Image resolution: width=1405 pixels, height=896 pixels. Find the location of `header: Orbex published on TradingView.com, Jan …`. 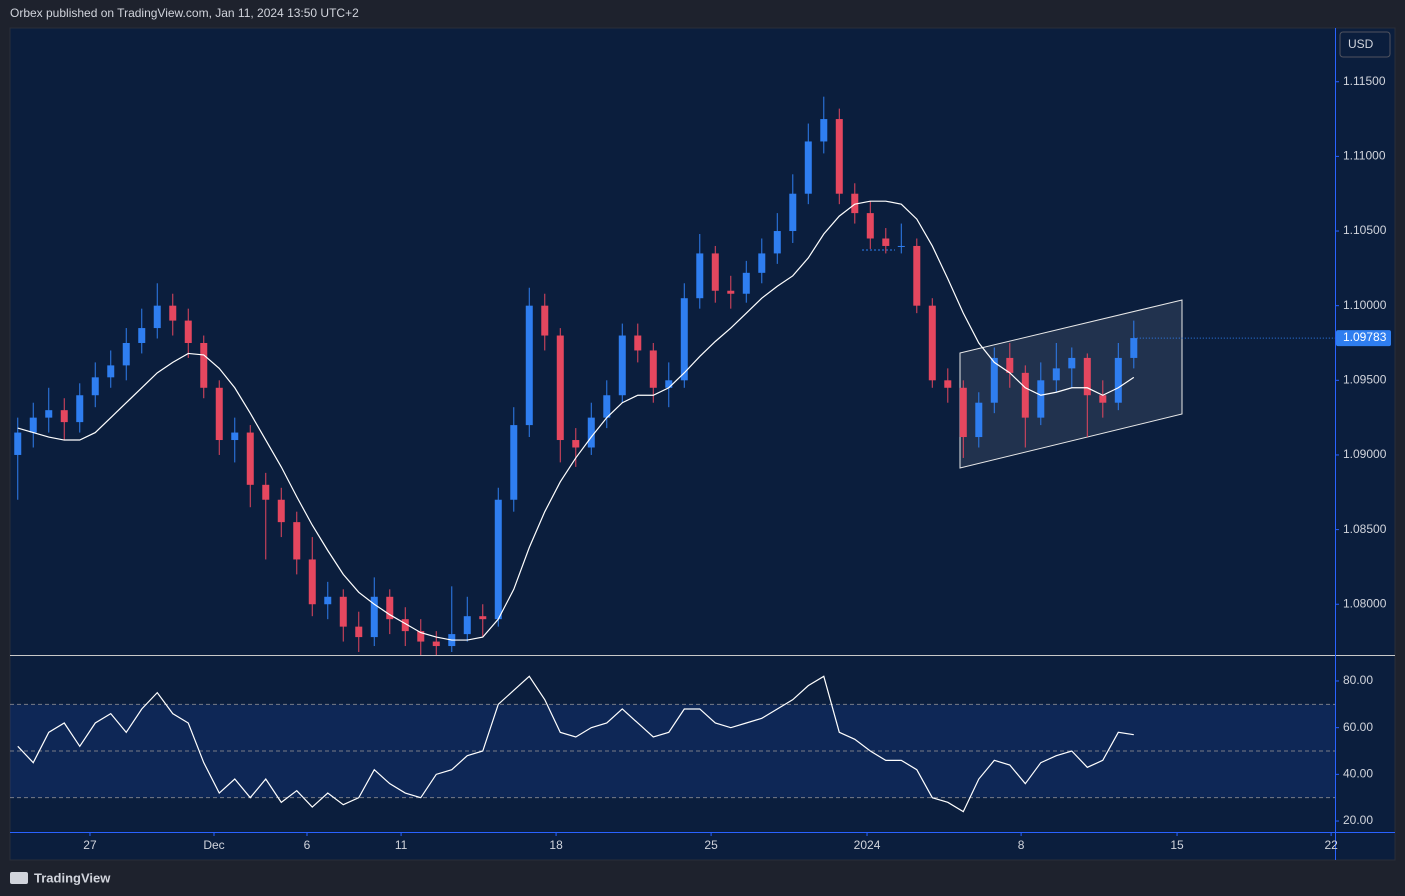

header: Orbex published on TradingView.com, Jan … is located at coordinates (184, 13).